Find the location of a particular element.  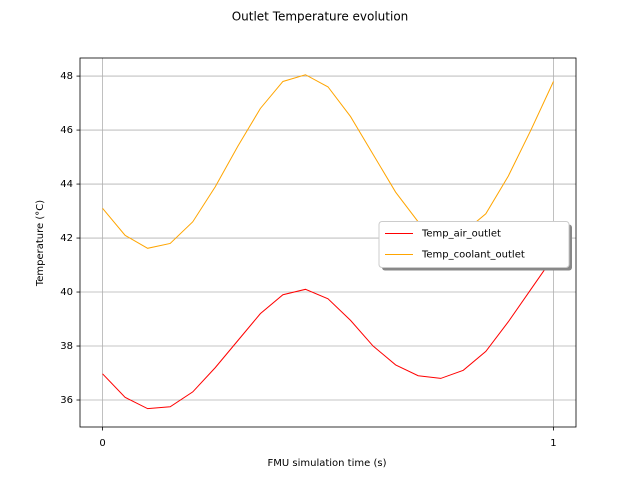

y-tick-label: 46 is located at coordinates (66, 130).